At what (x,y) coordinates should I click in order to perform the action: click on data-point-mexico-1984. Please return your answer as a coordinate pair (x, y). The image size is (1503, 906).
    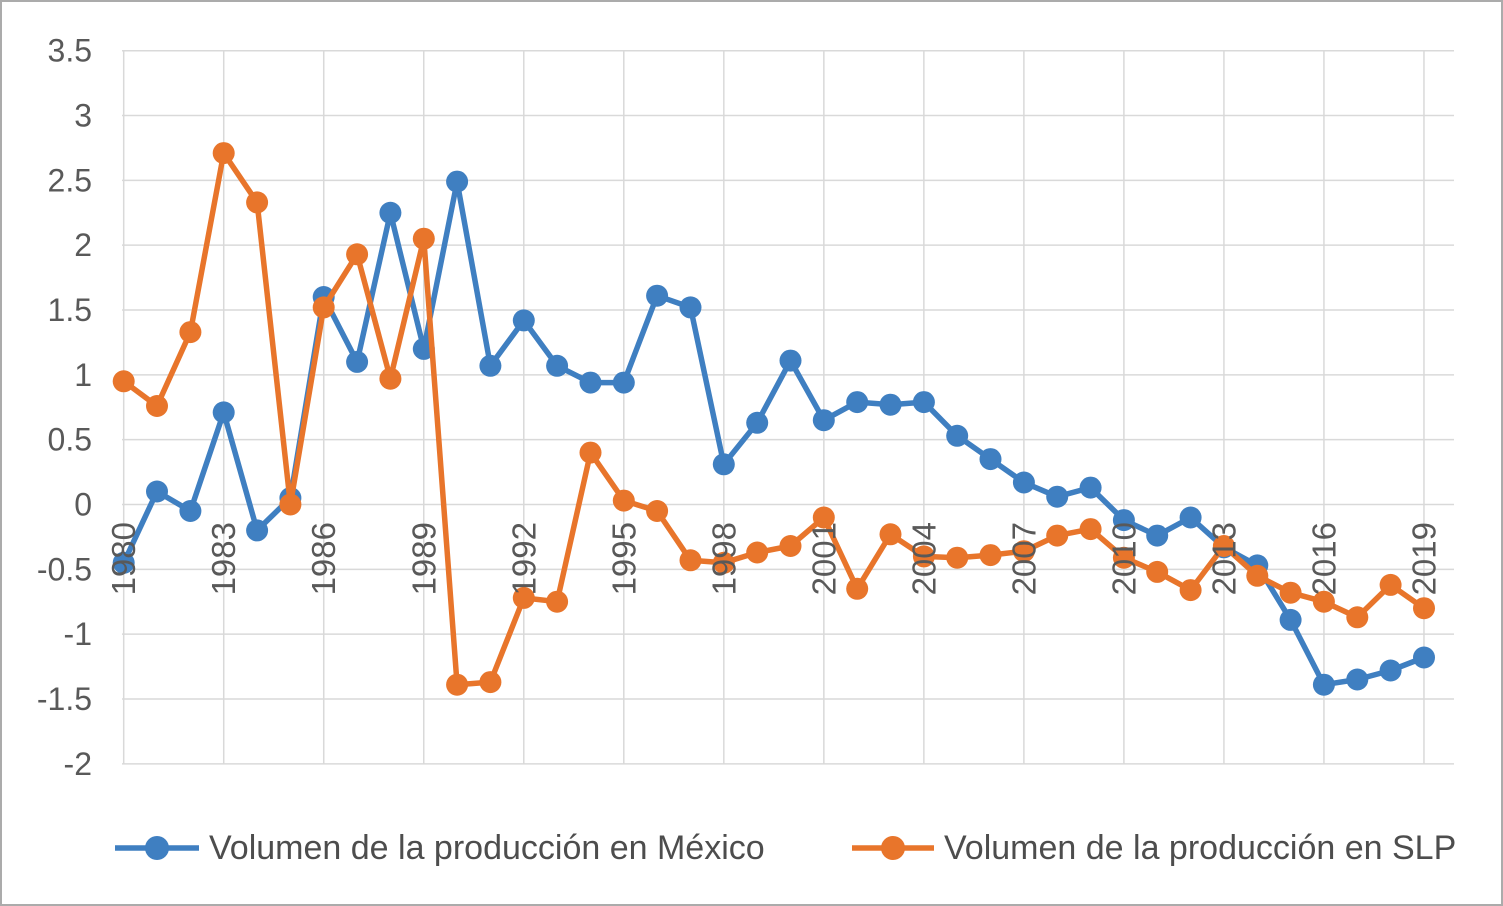
    Looking at the image, I should click on (257, 530).